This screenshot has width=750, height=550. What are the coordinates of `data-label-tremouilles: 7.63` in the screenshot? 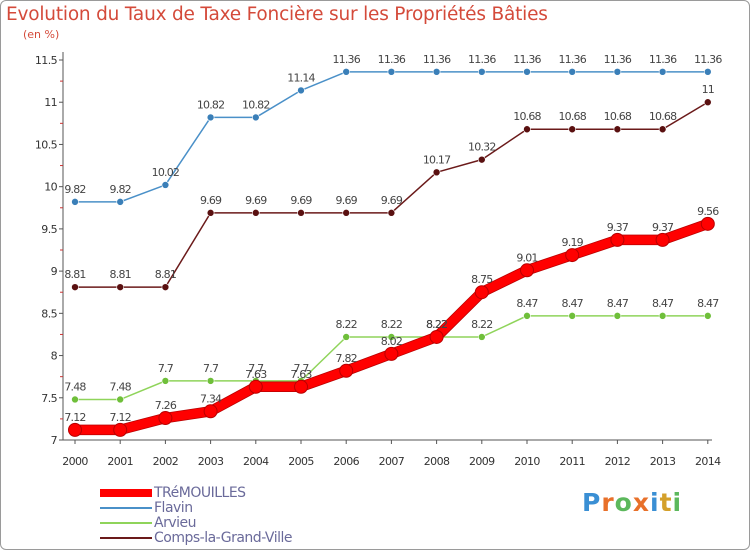 It's located at (301, 374).